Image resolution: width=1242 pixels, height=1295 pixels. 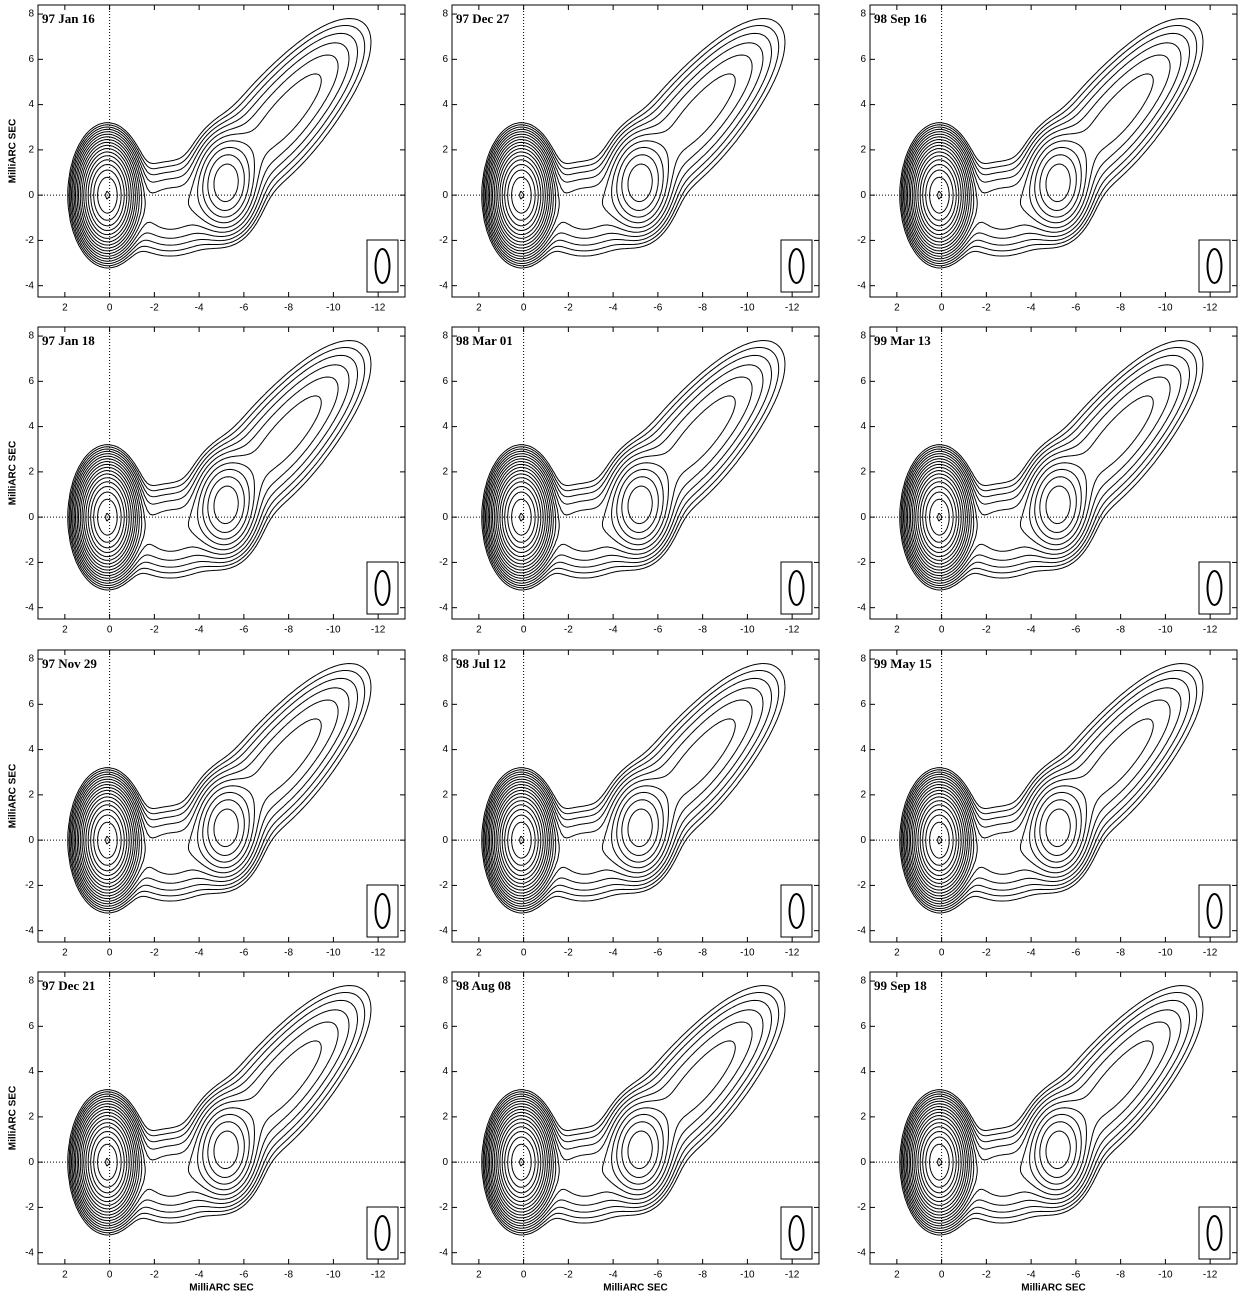 I want to click on panel: 2 0 -2 -4 -6 -8 -10 -12 -4 -2 0 2 4 6 8 99 Mar 13, so click(x=1047, y=481).